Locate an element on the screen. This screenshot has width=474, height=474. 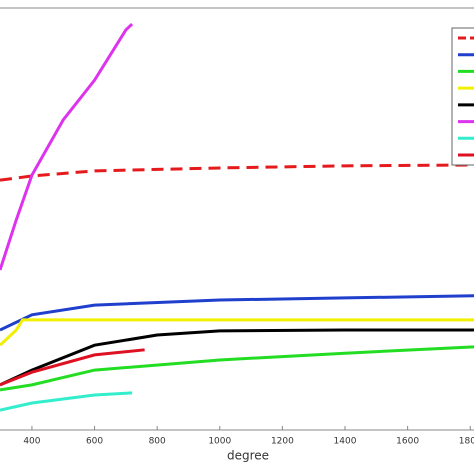
x-tick-label: 1400 is located at coordinates (345, 442).